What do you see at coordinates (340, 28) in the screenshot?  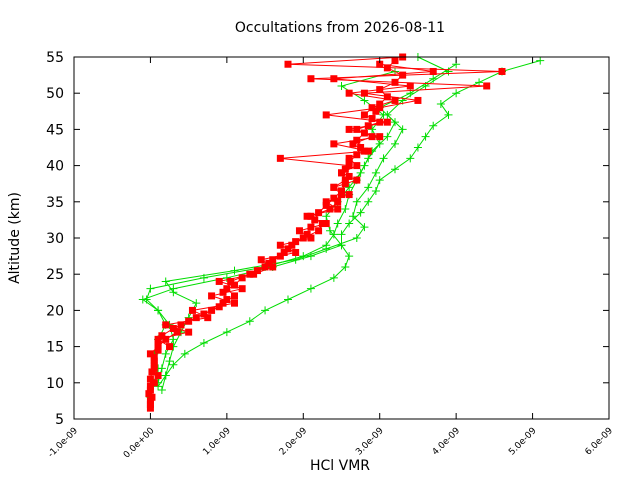 I see `chart-title: Occultations from 2026-08-11` at bounding box center [340, 28].